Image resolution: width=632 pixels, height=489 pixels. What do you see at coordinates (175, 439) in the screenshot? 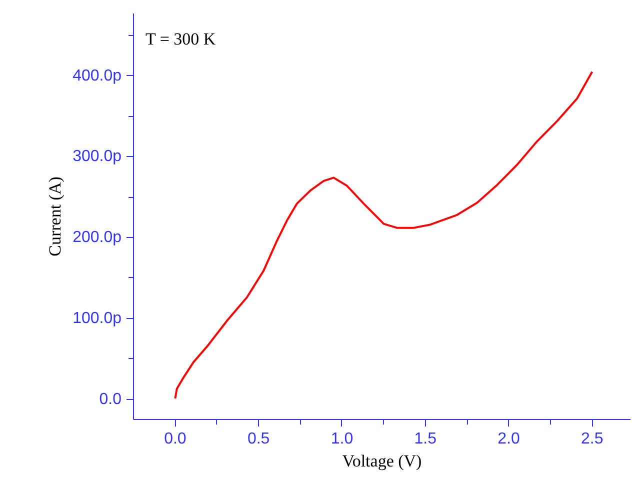
I see `x-tick-label: 0.0` at bounding box center [175, 439].